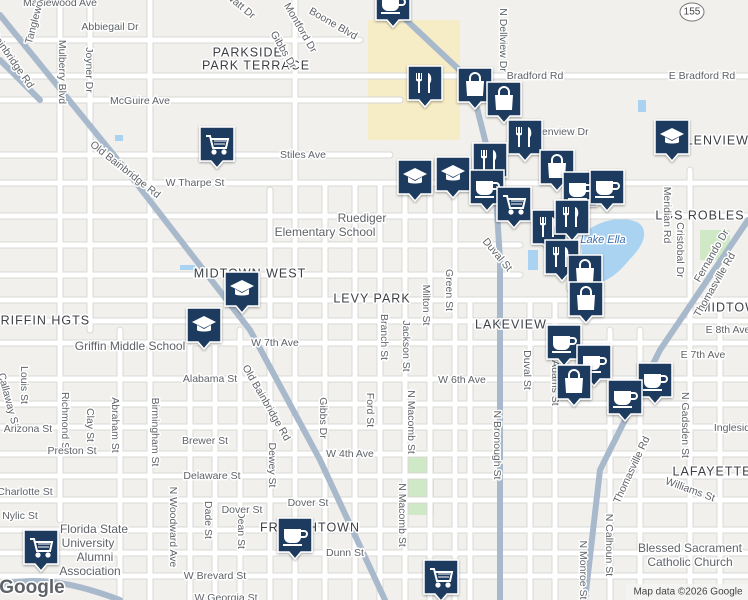  Describe the element at coordinates (45, 320) in the screenshot. I see `neighborhood-label: GRIFFIN HGTS` at that location.